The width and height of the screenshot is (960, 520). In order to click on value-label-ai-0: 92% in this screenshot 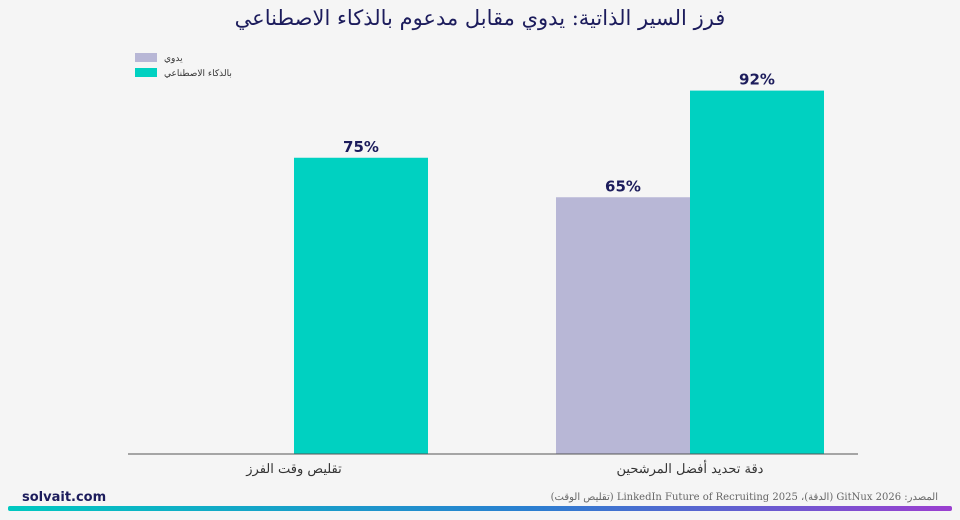, I will do `click(757, 80)`.